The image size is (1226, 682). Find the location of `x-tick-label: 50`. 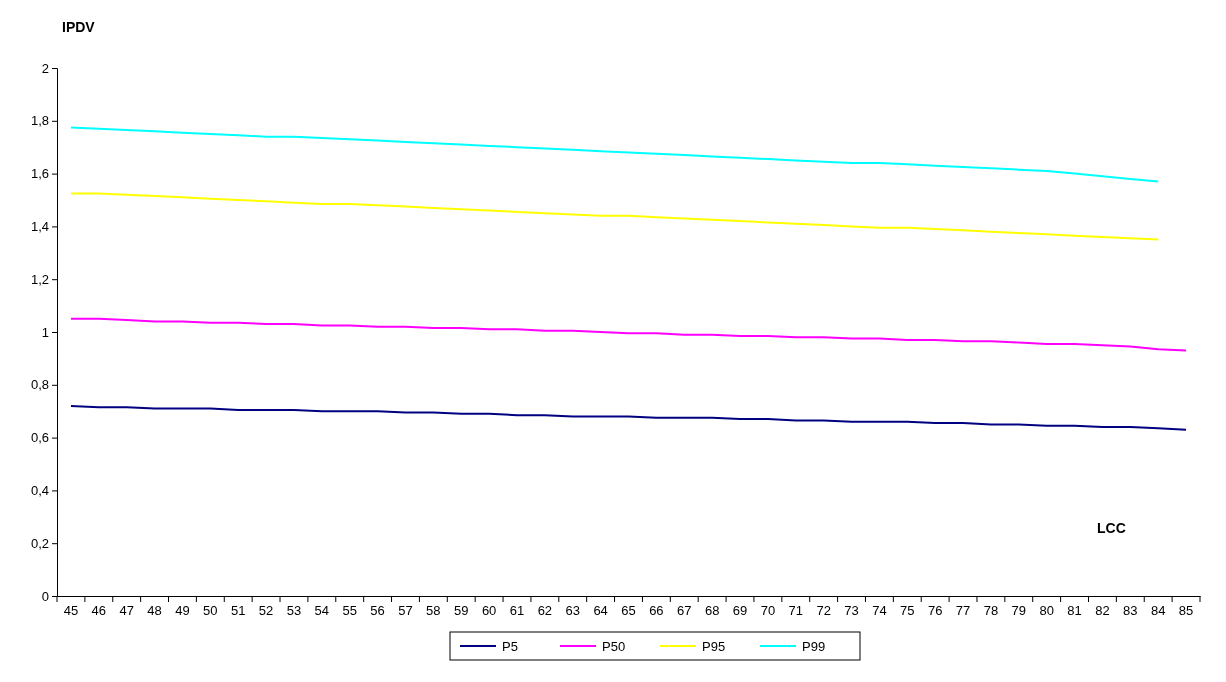

x-tick-label: 50 is located at coordinates (210, 610).